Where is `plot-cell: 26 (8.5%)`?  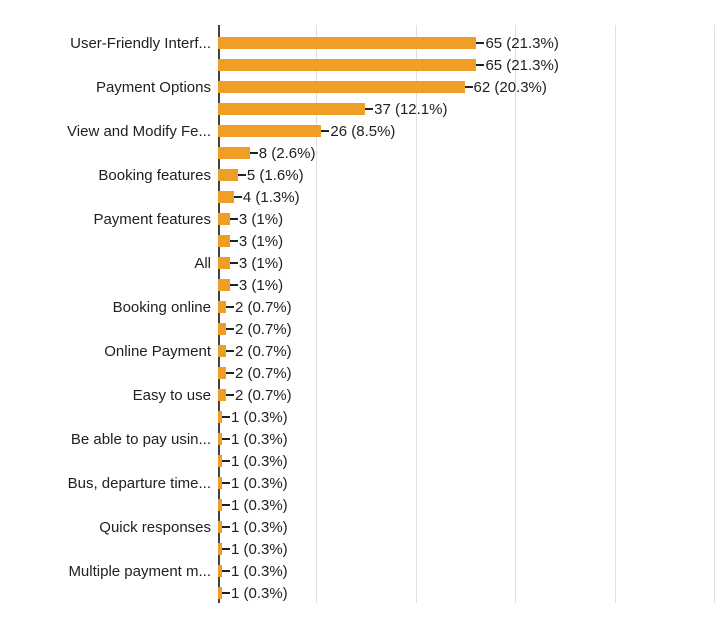 plot-cell: 26 (8.5%) is located at coordinates (466, 131).